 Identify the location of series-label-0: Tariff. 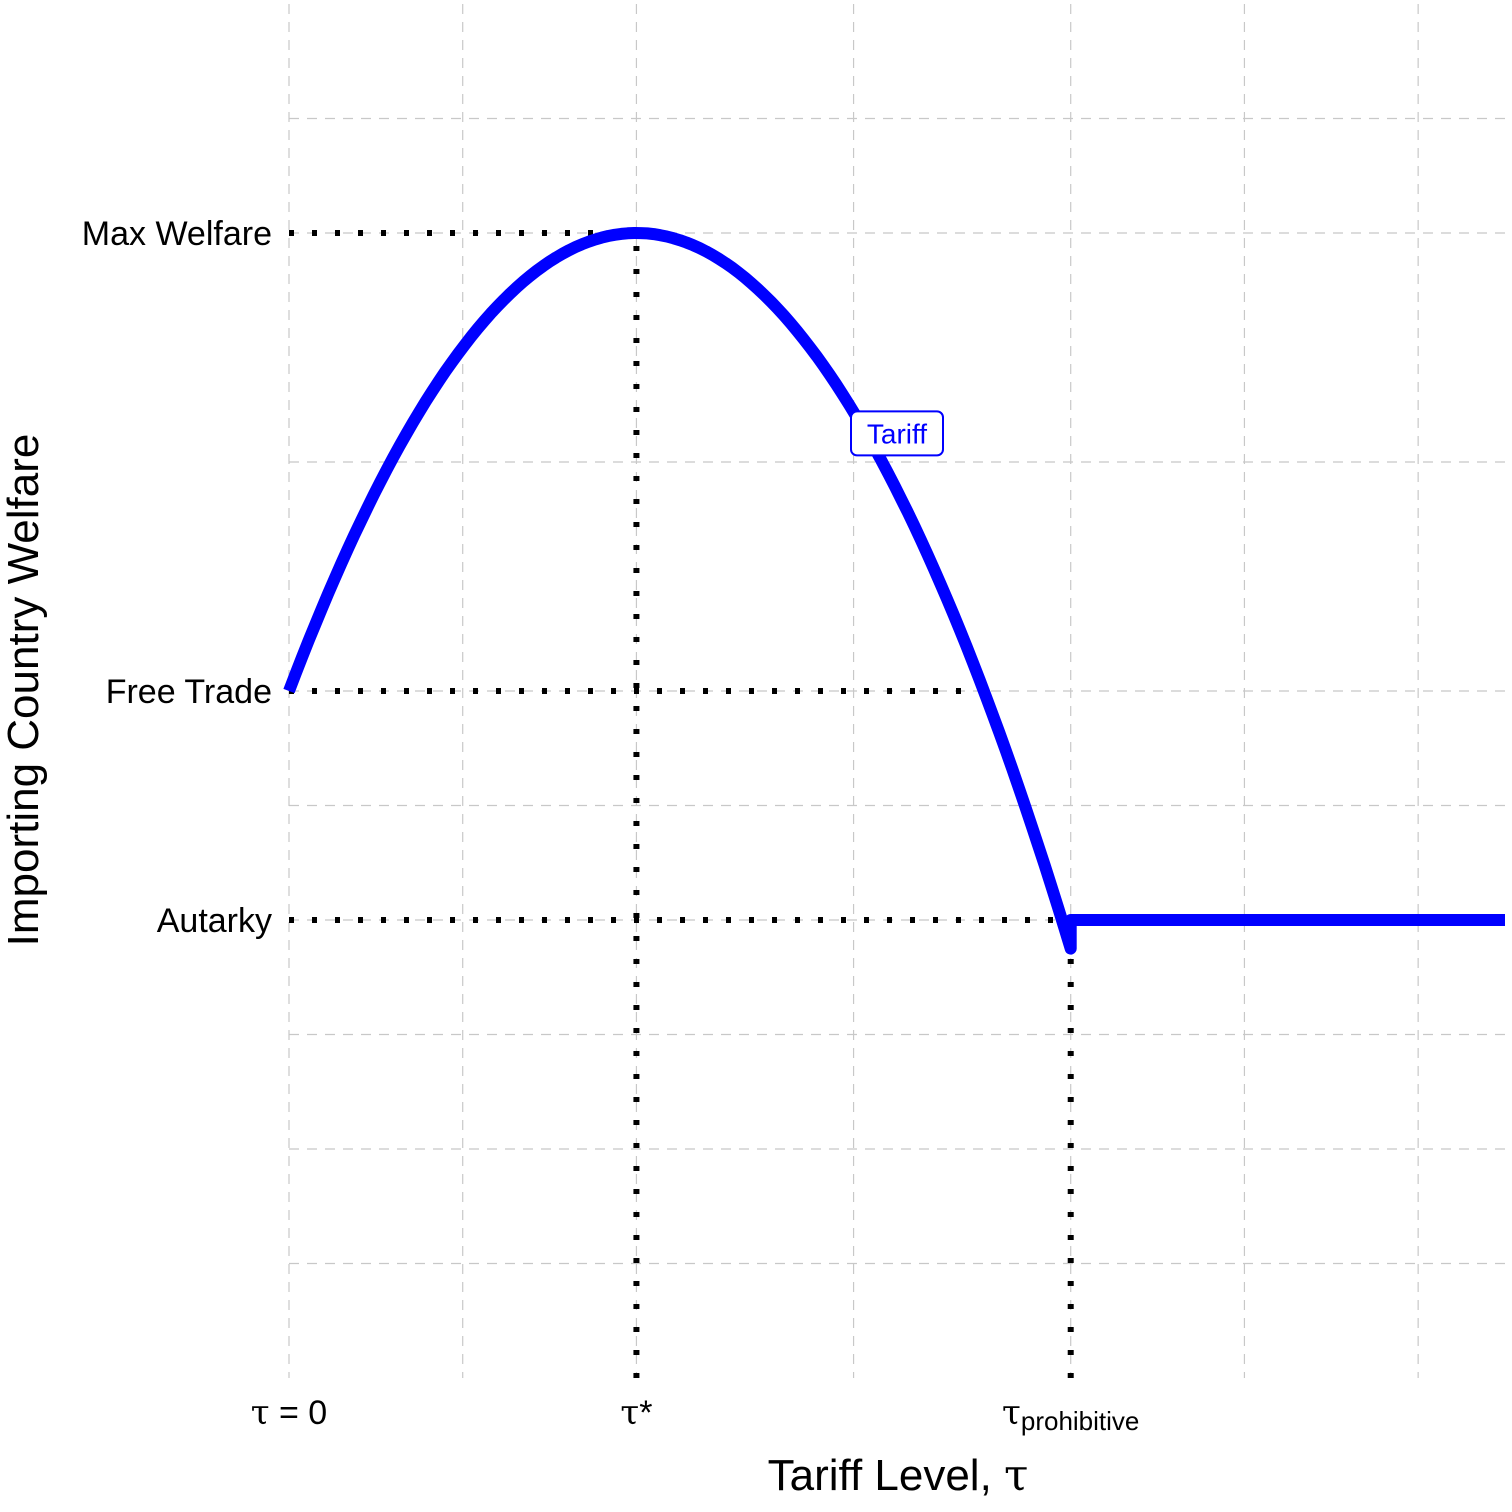
(897, 433).